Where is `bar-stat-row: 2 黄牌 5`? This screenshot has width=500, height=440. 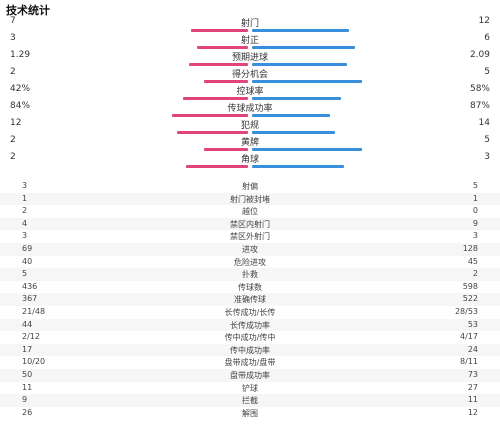 bar-stat-row: 2 黄牌 5 is located at coordinates (250, 144).